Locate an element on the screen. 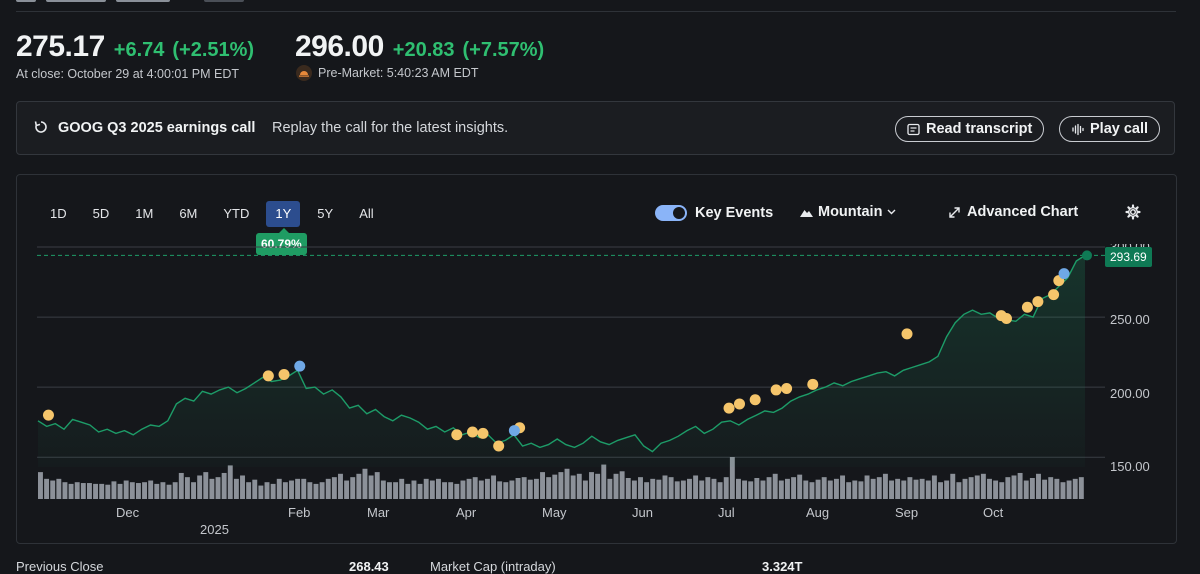 The height and width of the screenshot is (574, 1200). earnings-call-description: Replay the call for the latest insights. is located at coordinates (390, 128).